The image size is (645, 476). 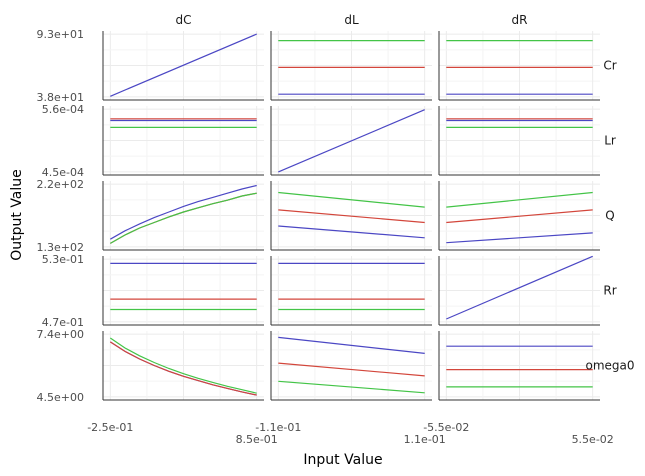 What do you see at coordinates (17, 215) in the screenshot?
I see `y-axis-title: Output Value` at bounding box center [17, 215].